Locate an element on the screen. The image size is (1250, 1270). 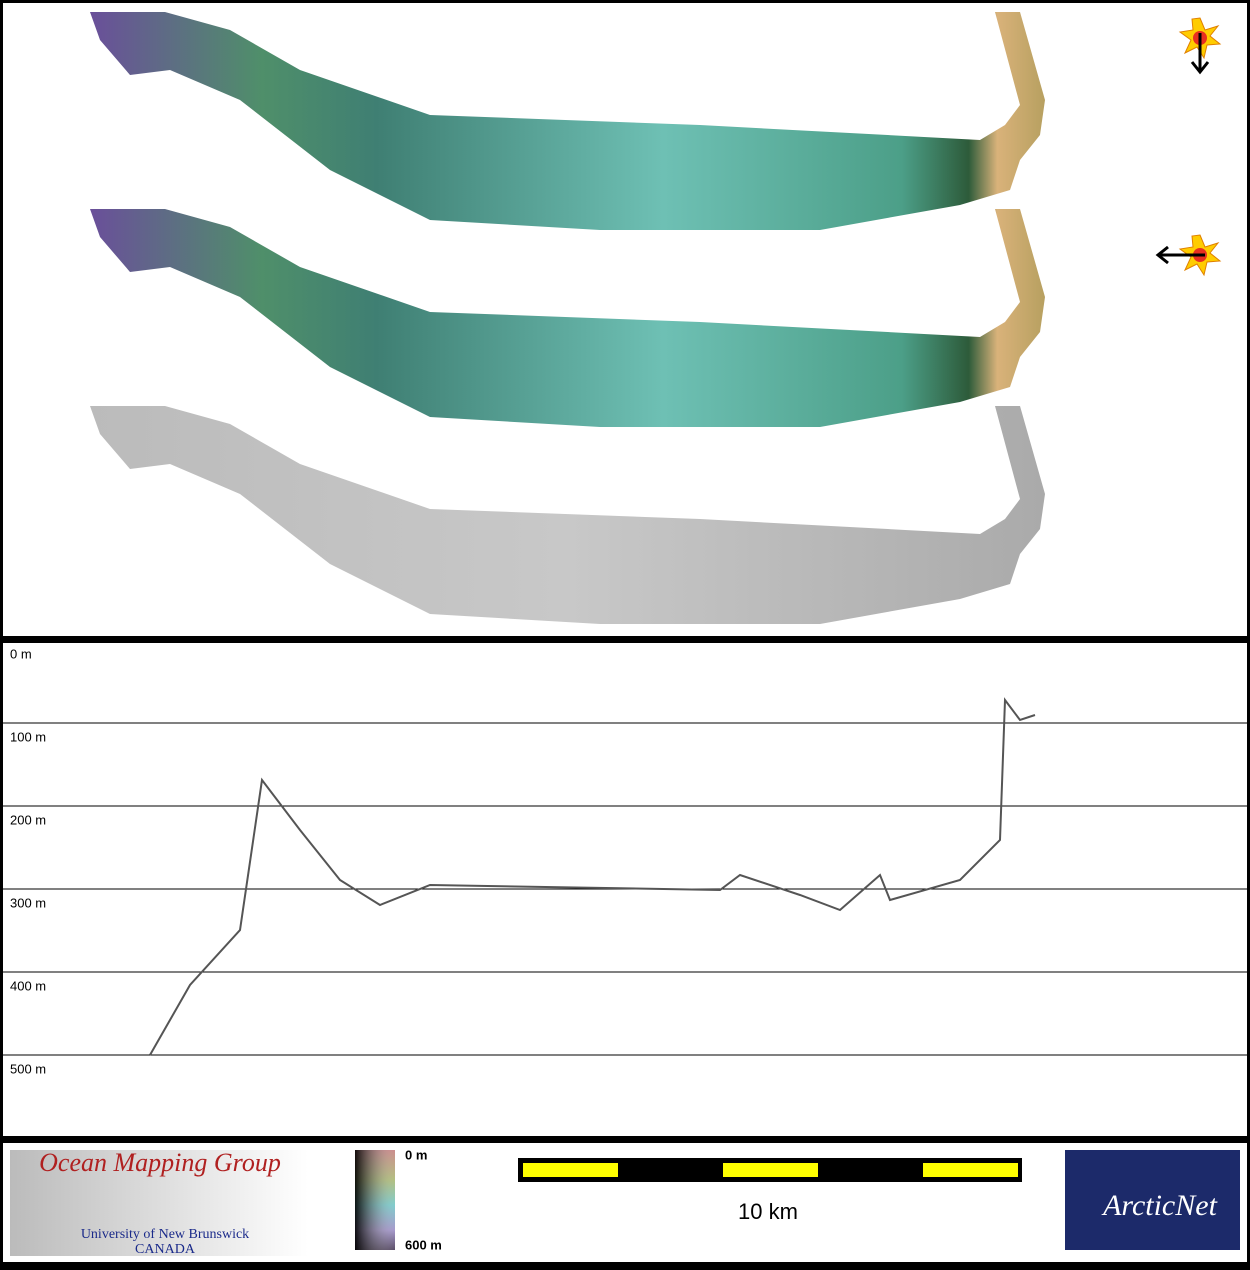
colorbar-label: 600 m is located at coordinates (423, 1244).